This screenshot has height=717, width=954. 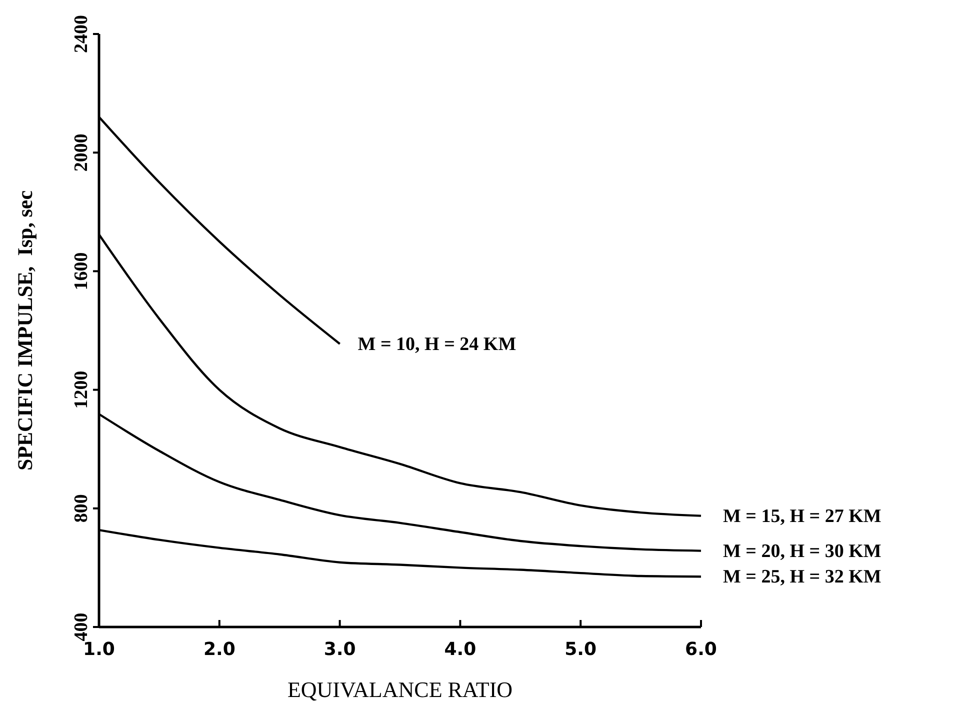 I want to click on x-tick-label: 6.0, so click(x=701, y=649).